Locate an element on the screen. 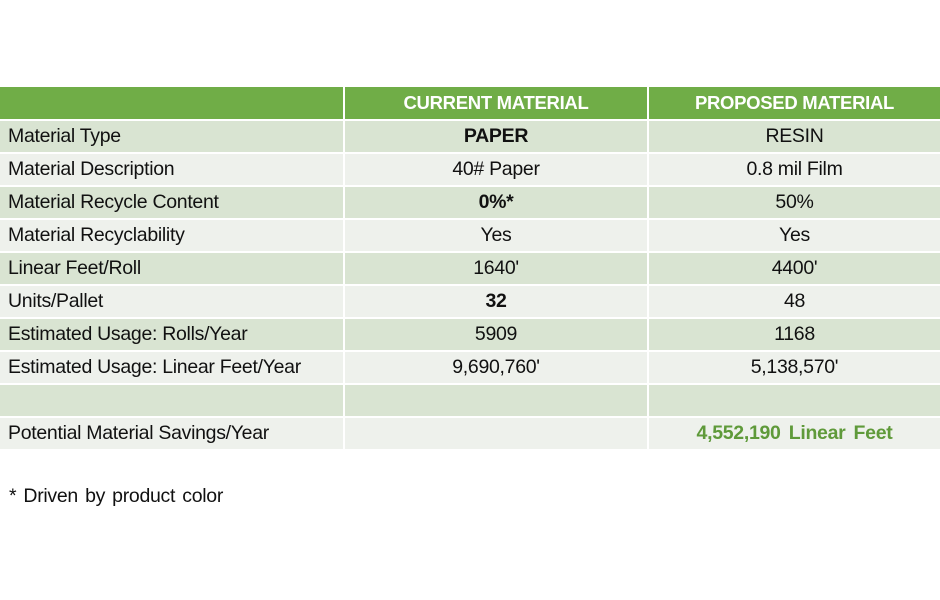 The width and height of the screenshot is (940, 600). table-row-linear-feet-roll: Linear Feet/Roll 1640' 4400' is located at coordinates (470, 269).